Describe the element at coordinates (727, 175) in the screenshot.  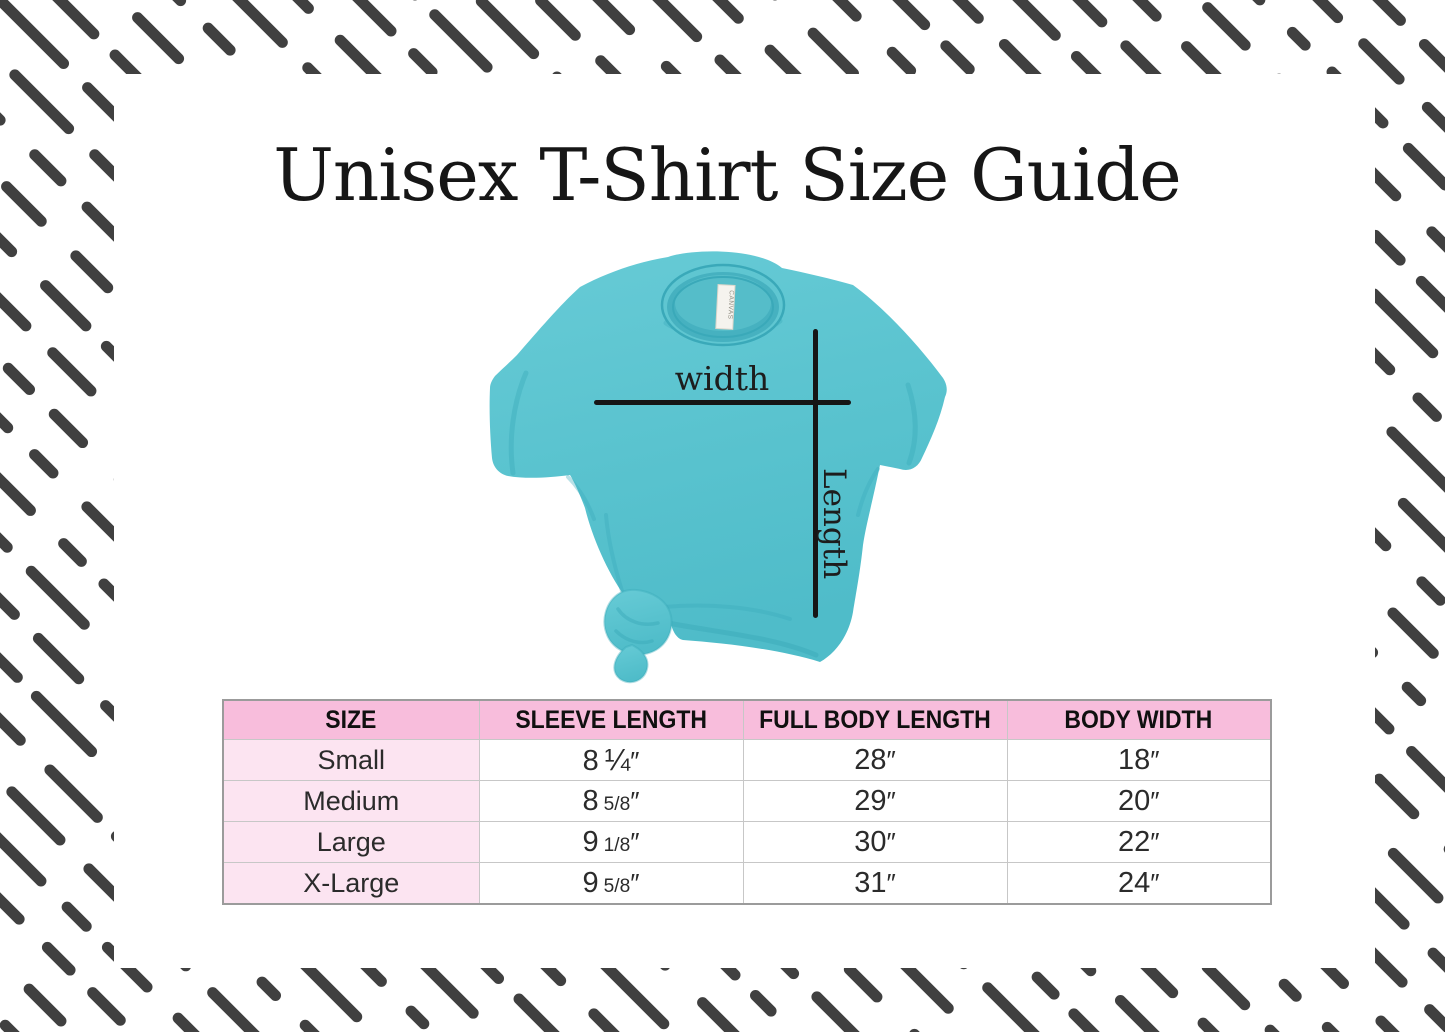
I see `page-title: Unisex T-Shirt Size Guide` at that location.